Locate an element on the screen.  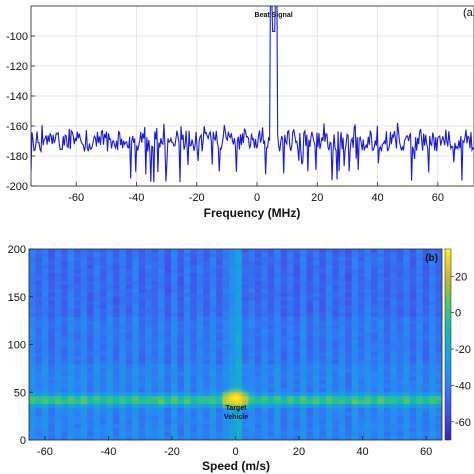
colorbar-ticks: 200-20-40-60 is located at coordinates (461, 350).